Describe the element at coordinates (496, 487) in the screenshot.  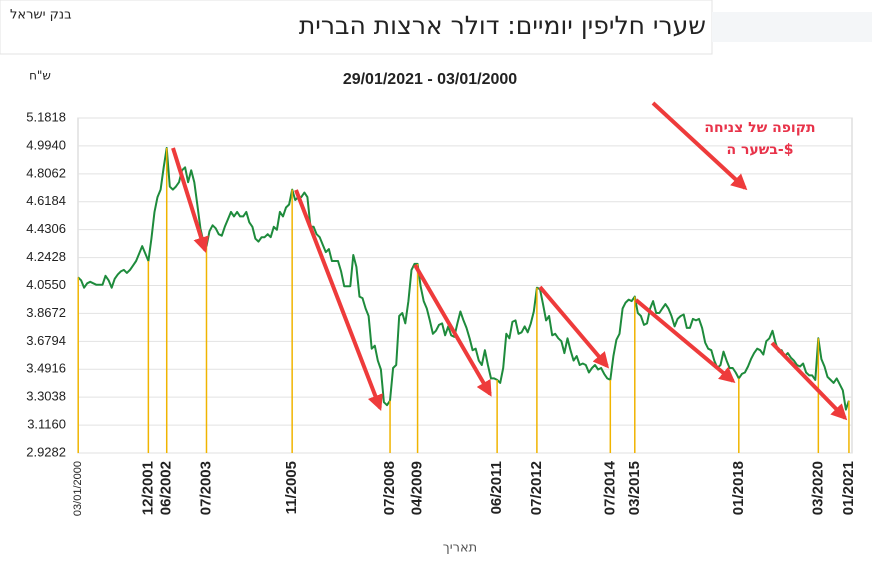
I see `x-tick-label: 06/2011` at that location.